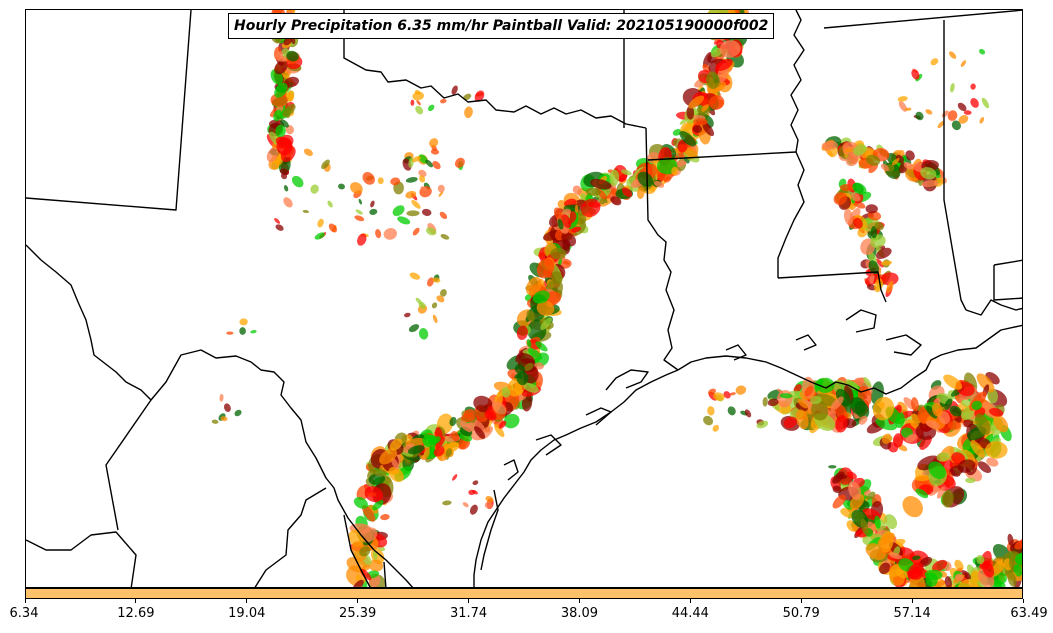 The image size is (1053, 633). Describe the element at coordinates (690, 613) in the screenshot. I see `colorbar-tick-label: 44.44` at that location.